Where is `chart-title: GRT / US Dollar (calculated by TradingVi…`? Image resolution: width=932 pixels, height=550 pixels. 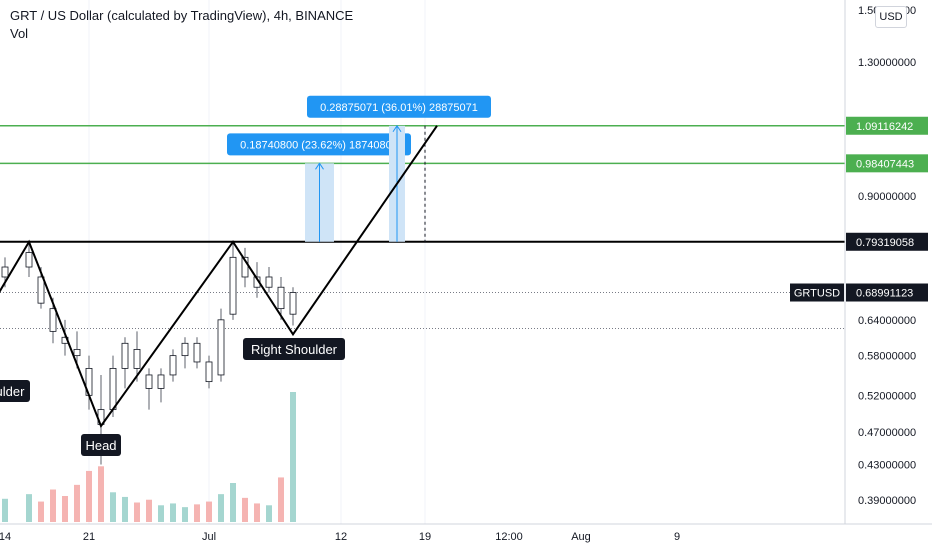 chart-title: GRT / US Dollar (calculated by TradingVi… is located at coordinates (182, 15).